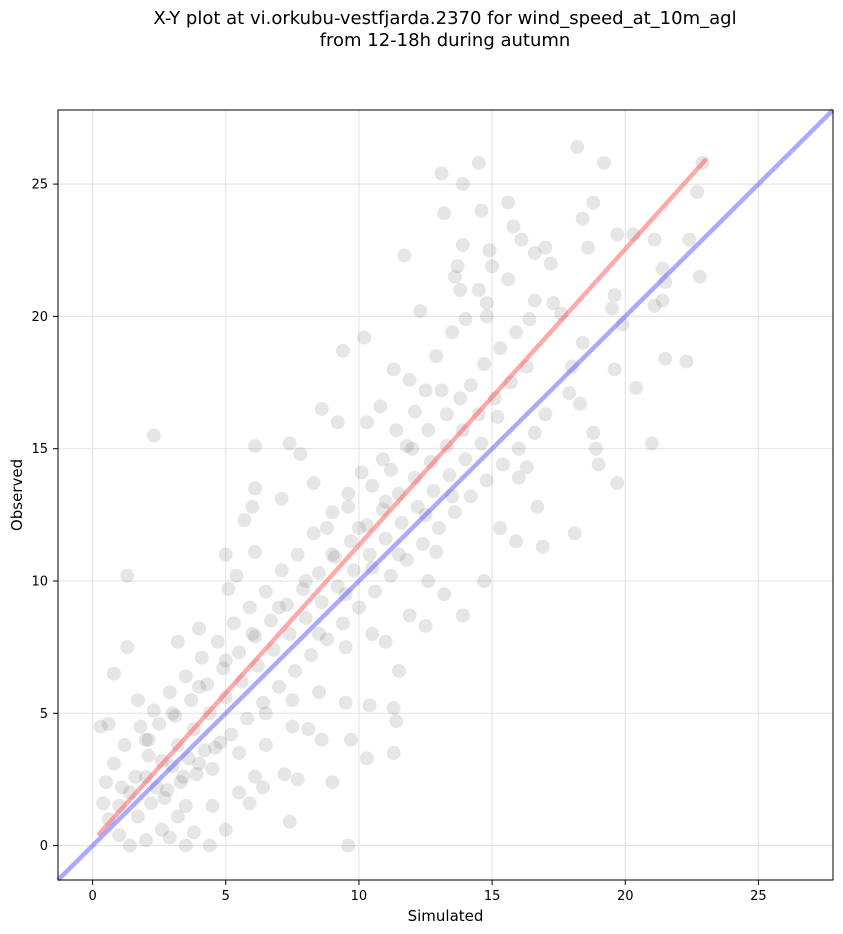 The height and width of the screenshot is (934, 843). What do you see at coordinates (39, 185) in the screenshot?
I see `y-tick-label: 25` at bounding box center [39, 185].